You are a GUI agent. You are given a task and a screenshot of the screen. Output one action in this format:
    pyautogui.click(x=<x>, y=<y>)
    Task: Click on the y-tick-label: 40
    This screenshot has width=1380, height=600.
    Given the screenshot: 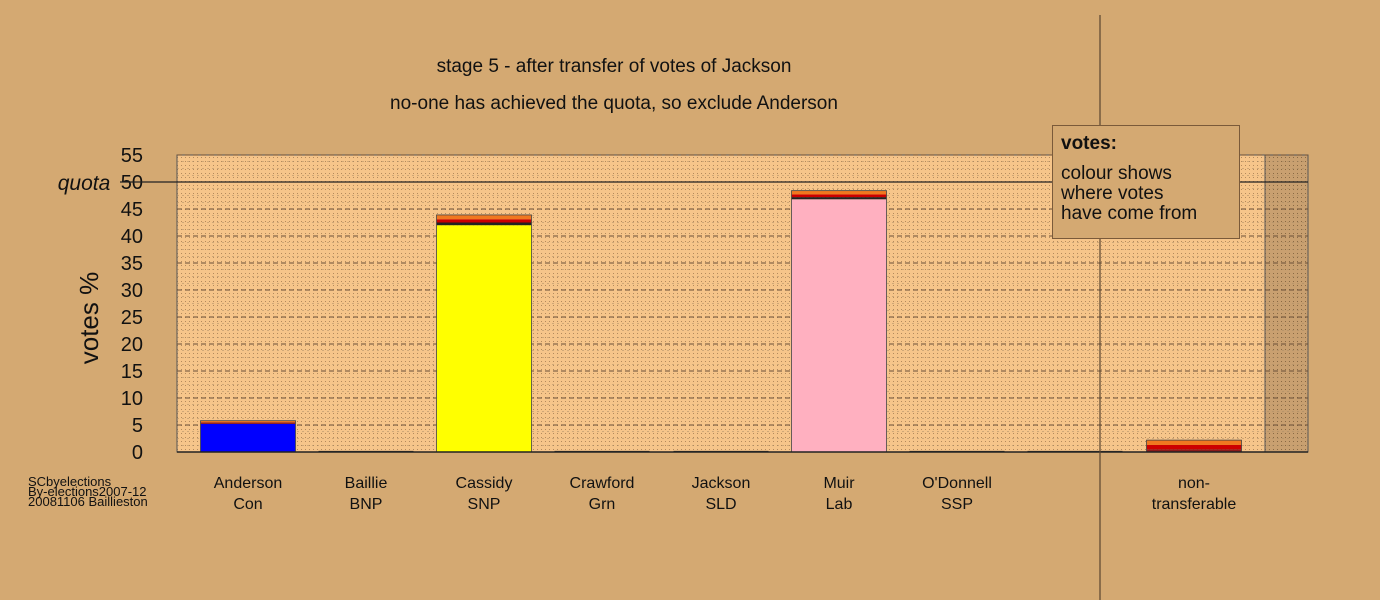 What is the action you would take?
    pyautogui.click(x=132, y=237)
    